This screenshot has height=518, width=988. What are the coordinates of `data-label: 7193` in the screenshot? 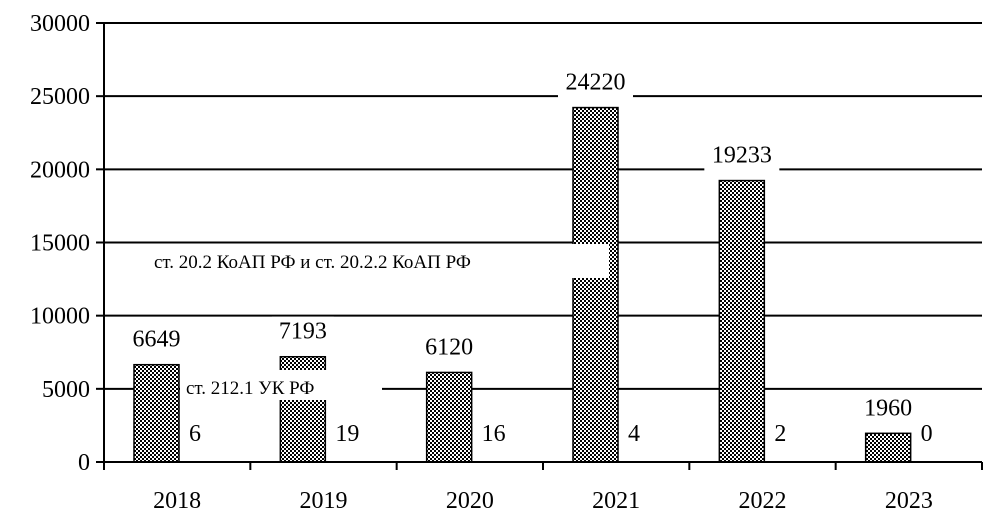 It's located at (303, 332).